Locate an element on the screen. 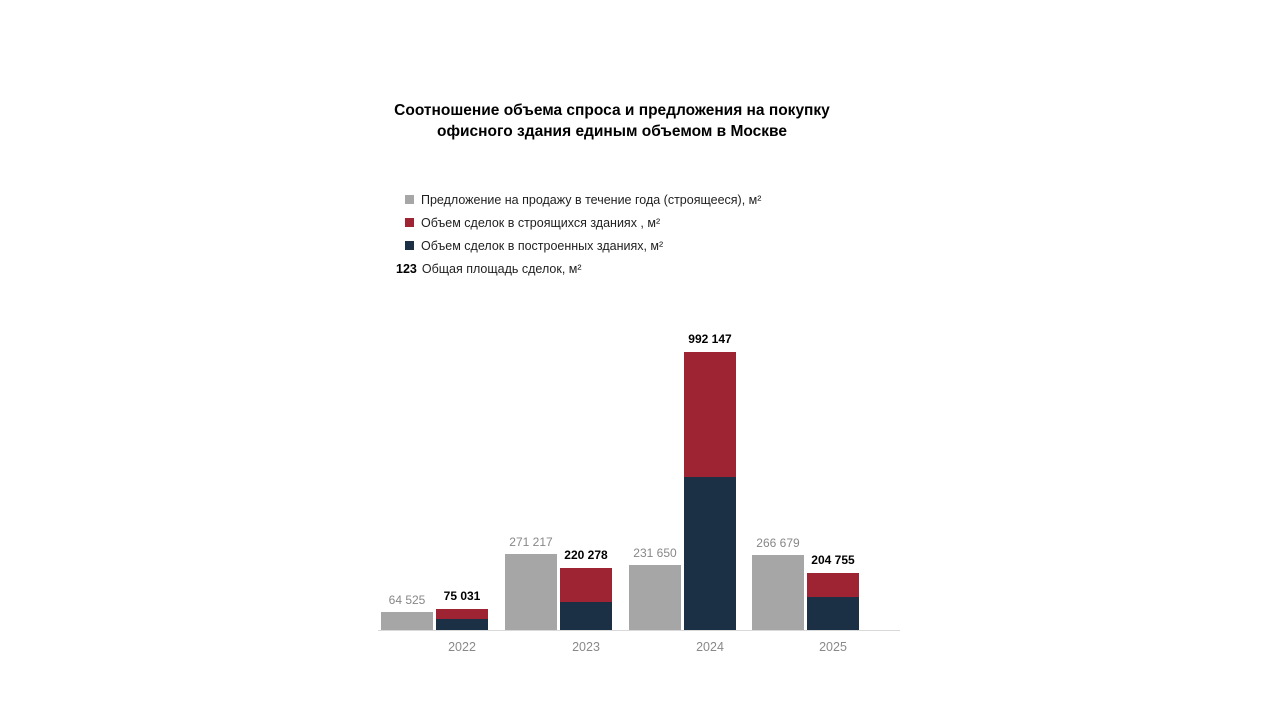 This screenshot has height=720, width=1280. chart-title-line2: офисного здания единым объемом в Москве is located at coordinates (612, 131).